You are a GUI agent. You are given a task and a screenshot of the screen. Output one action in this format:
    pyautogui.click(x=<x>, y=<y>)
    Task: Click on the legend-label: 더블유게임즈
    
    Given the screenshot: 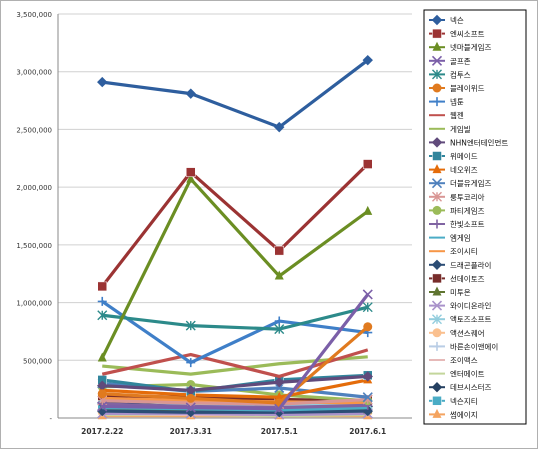 What is the action you would take?
    pyautogui.click(x=470, y=183)
    